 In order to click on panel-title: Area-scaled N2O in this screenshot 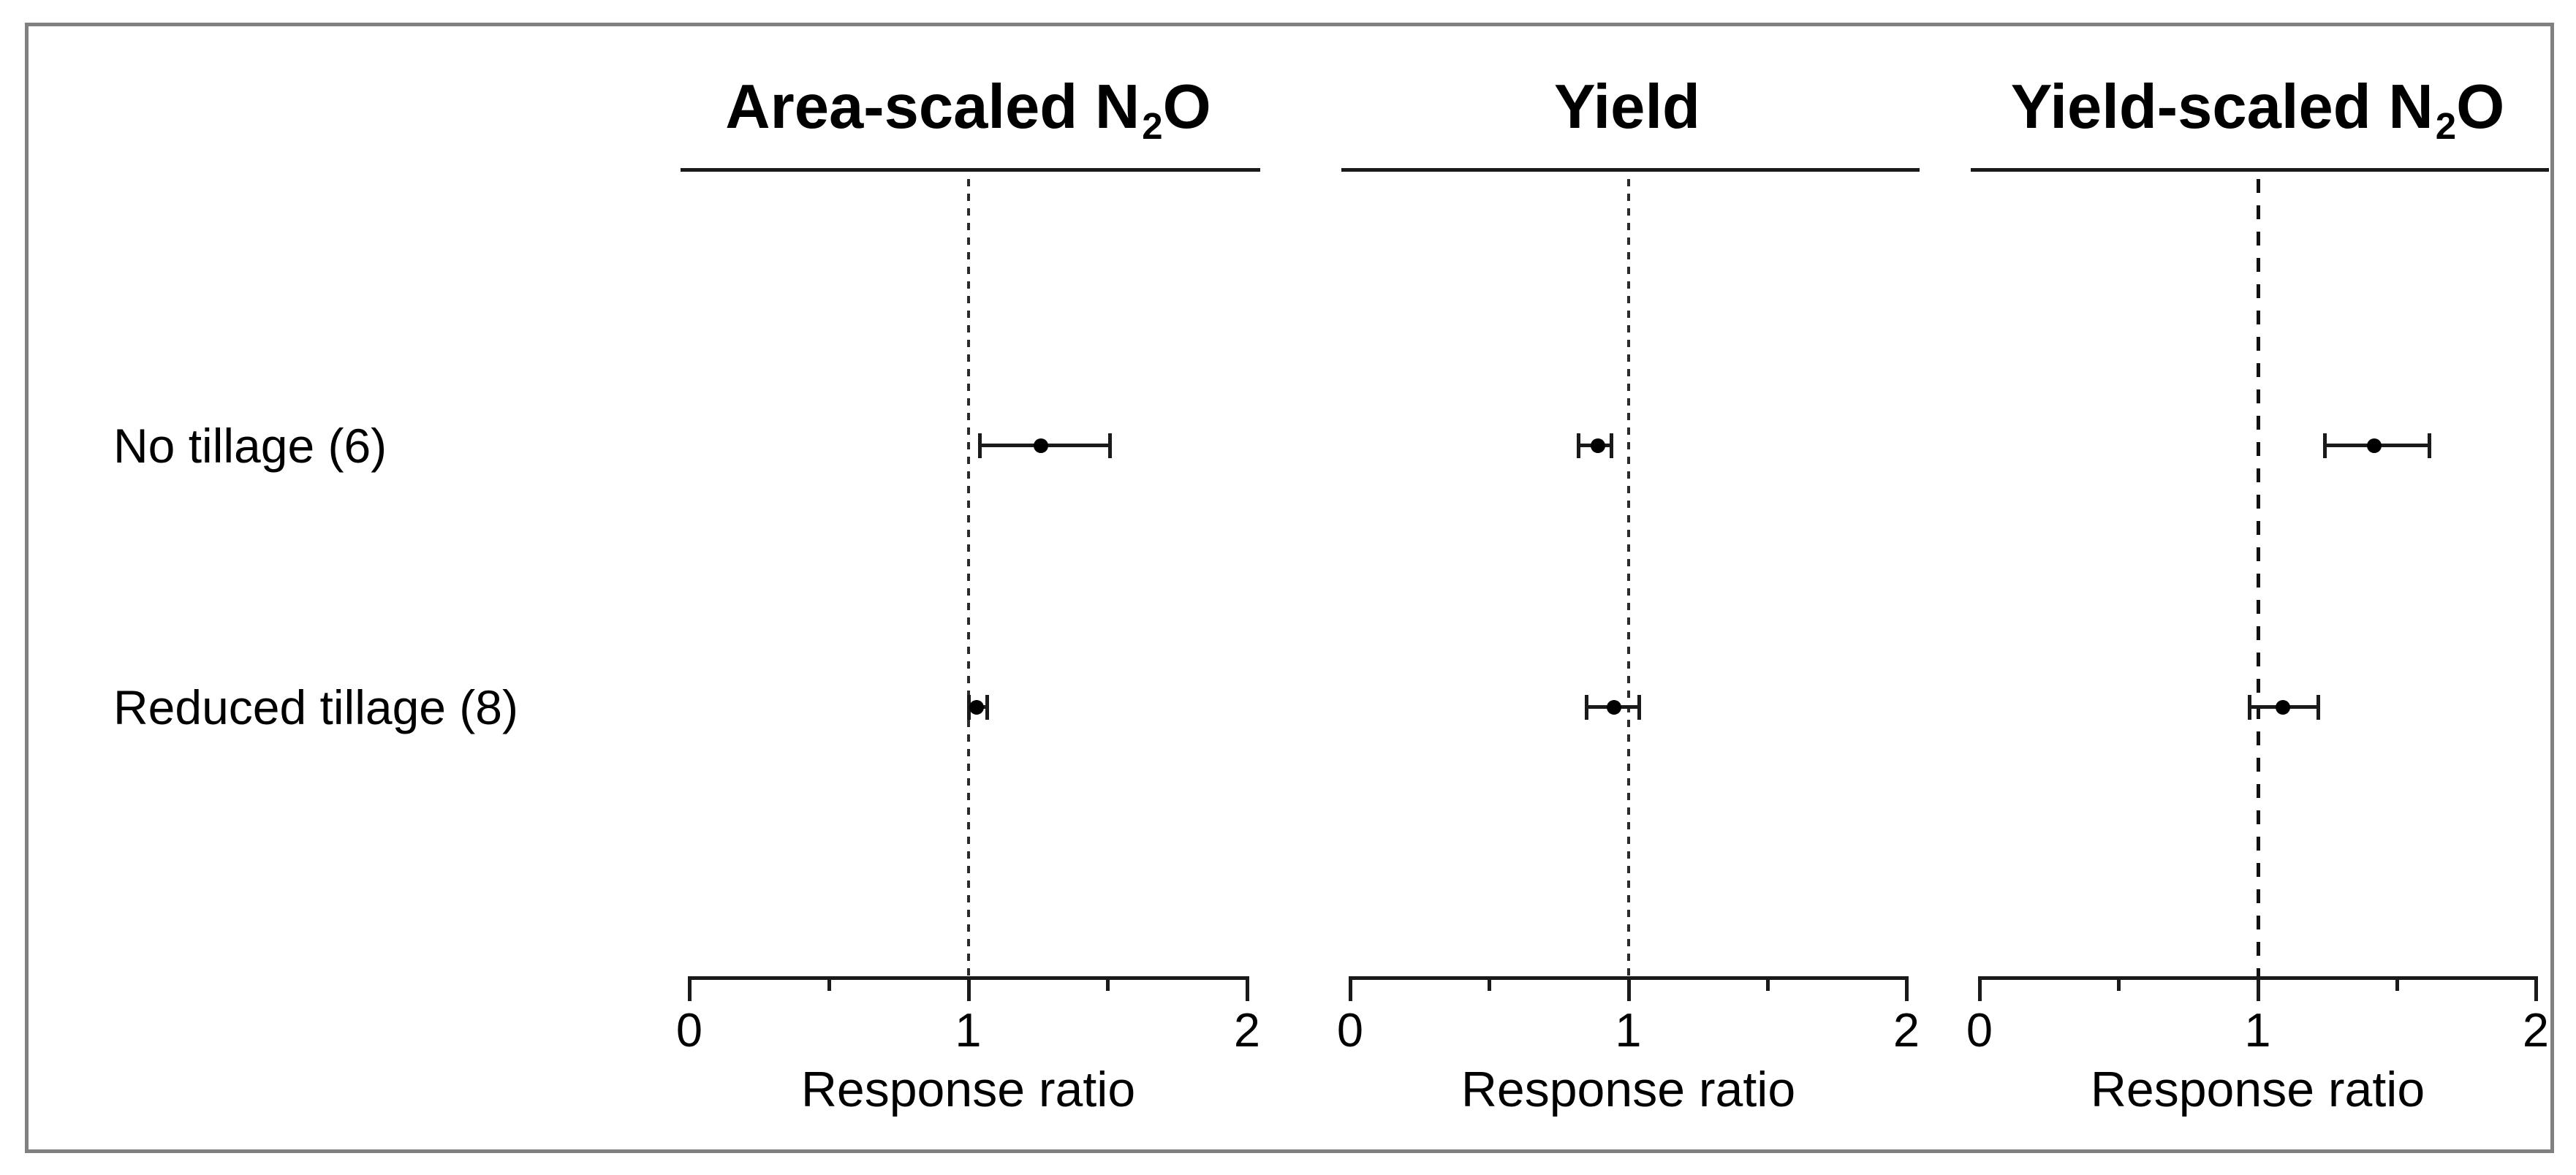, I will do `click(968, 109)`.